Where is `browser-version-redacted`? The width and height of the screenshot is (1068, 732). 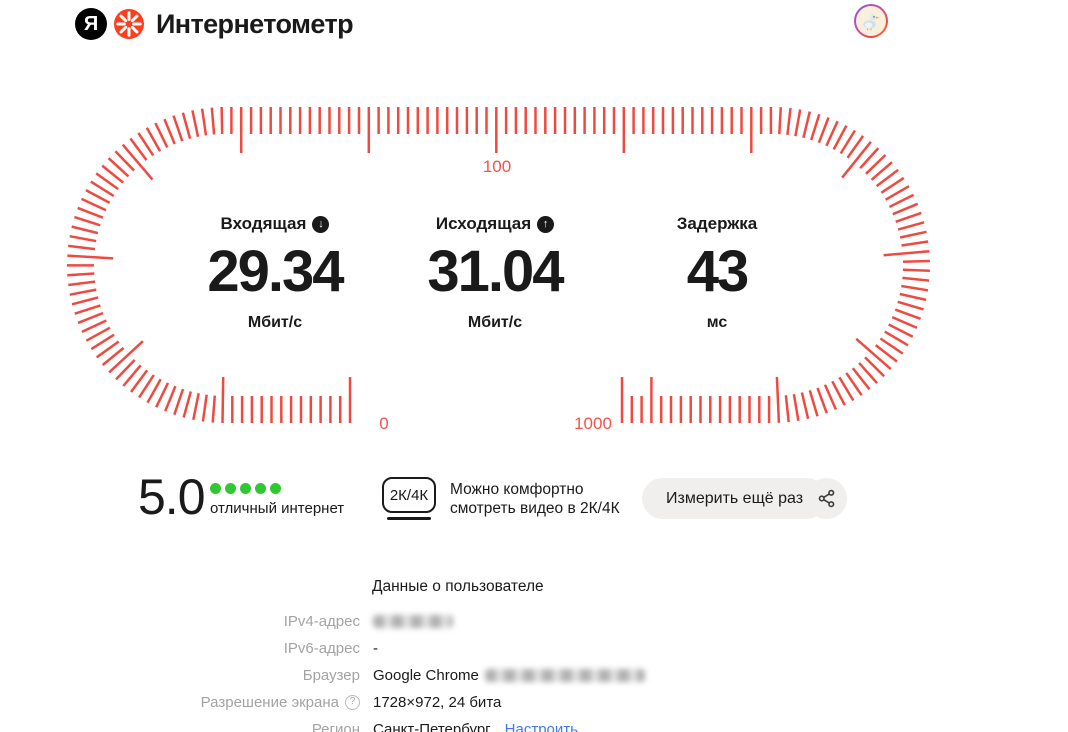 browser-version-redacted is located at coordinates (564, 675).